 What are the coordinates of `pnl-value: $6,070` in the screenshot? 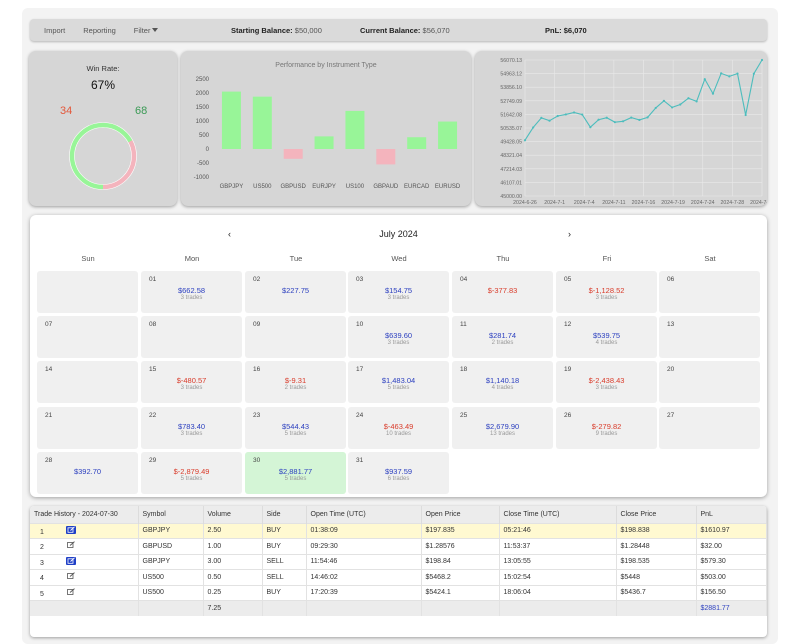 It's located at (575, 30).